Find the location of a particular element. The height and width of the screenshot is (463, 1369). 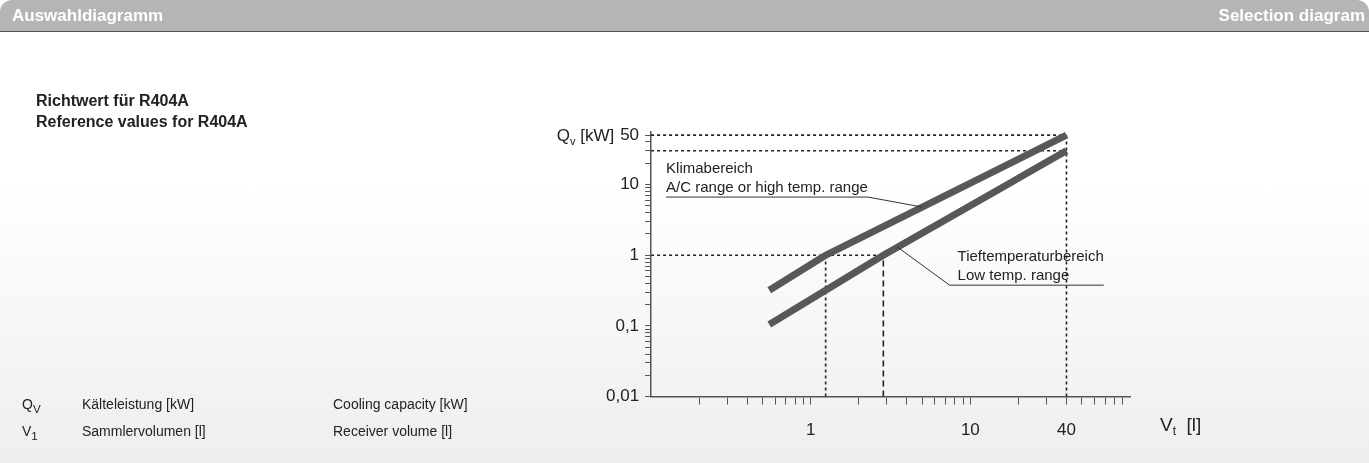

y-tick-label: 10 is located at coordinates (630, 184).